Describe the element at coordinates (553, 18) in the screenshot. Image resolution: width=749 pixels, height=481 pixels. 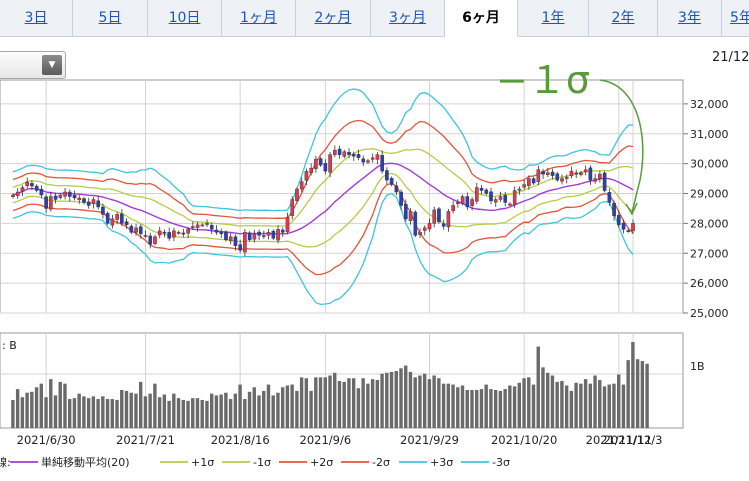
I see `tab-7: 1年` at that location.